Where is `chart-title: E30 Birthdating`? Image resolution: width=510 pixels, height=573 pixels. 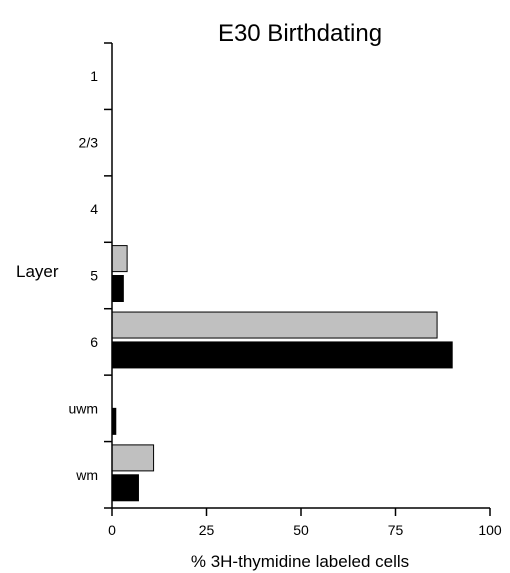
chart-title: E30 Birthdating is located at coordinates (300, 33).